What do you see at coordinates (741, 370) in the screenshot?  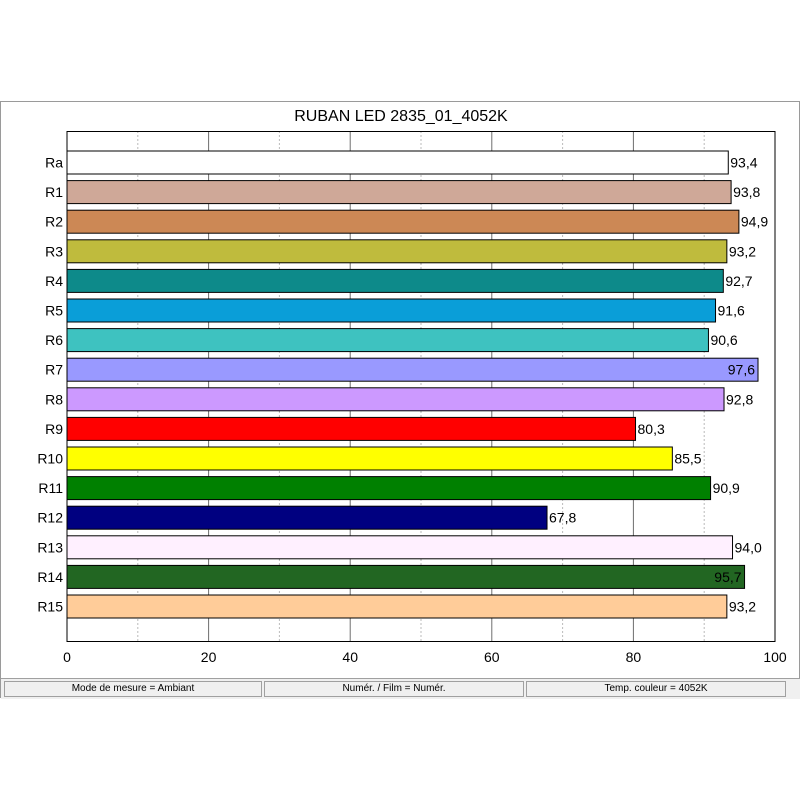 I see `data-label: 97,6` at bounding box center [741, 370].